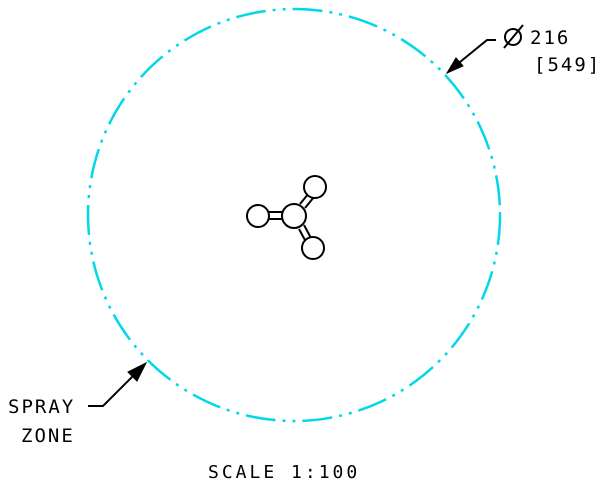  Describe the element at coordinates (258, 216) in the screenshot. I see `nozzle-head-left` at that location.